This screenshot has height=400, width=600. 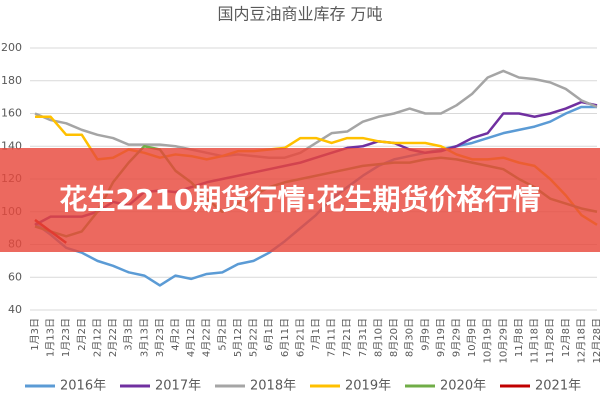 I want to click on y-tick-label: 160, so click(x=11, y=113).